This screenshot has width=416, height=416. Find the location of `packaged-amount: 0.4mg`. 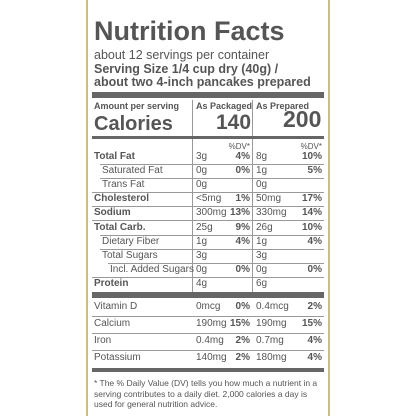

packaged-amount: 0.4mg is located at coordinates (210, 340).